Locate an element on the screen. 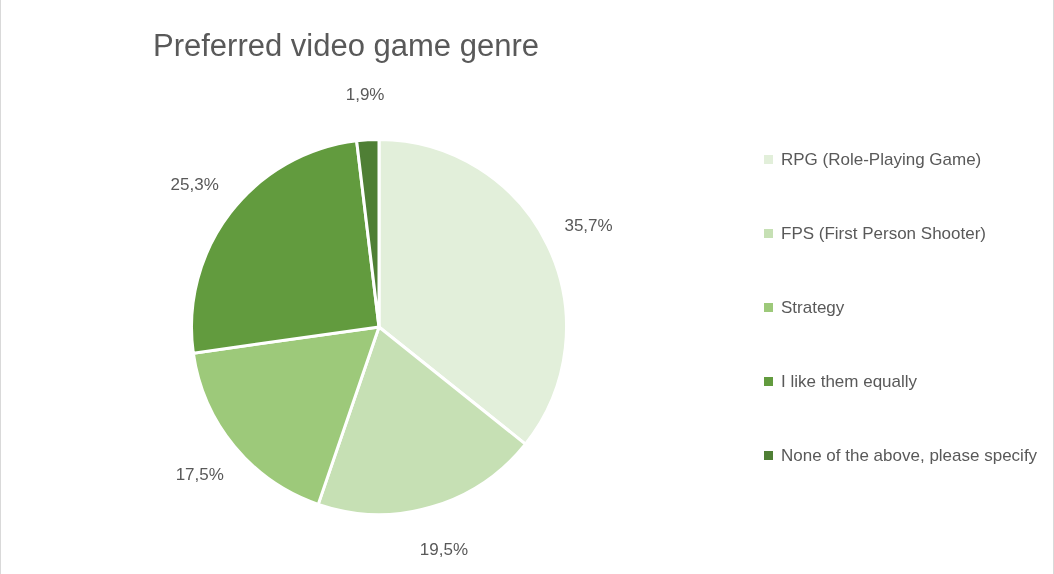  data-label: 25,3% is located at coordinates (194, 184).